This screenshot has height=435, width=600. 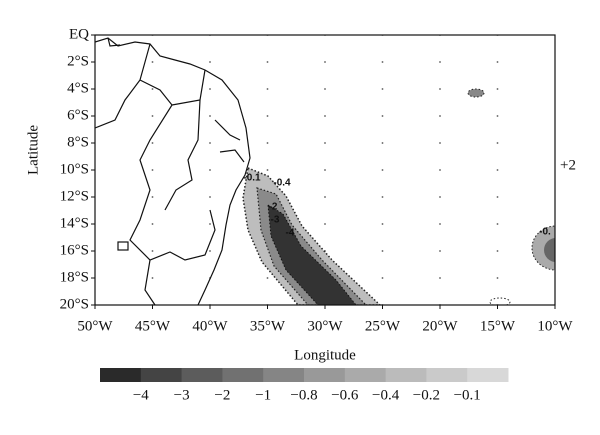 I want to click on x-tick-label: 35°W, so click(x=268, y=326).